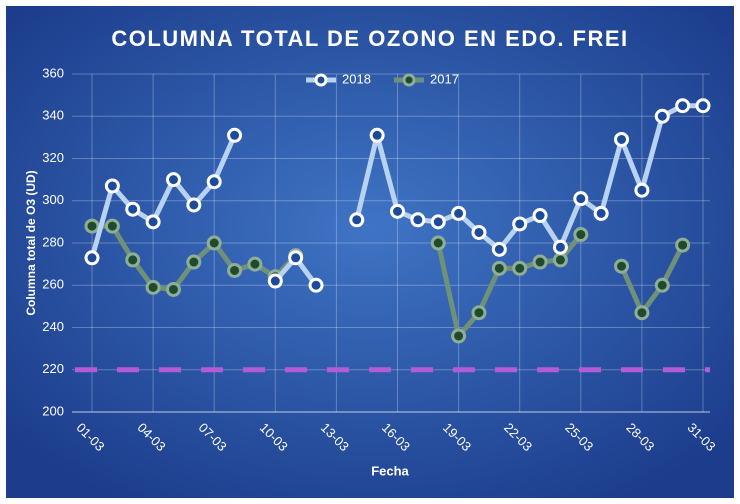 The width and height of the screenshot is (740, 504). I want to click on legend-label: 2018, so click(356, 78).